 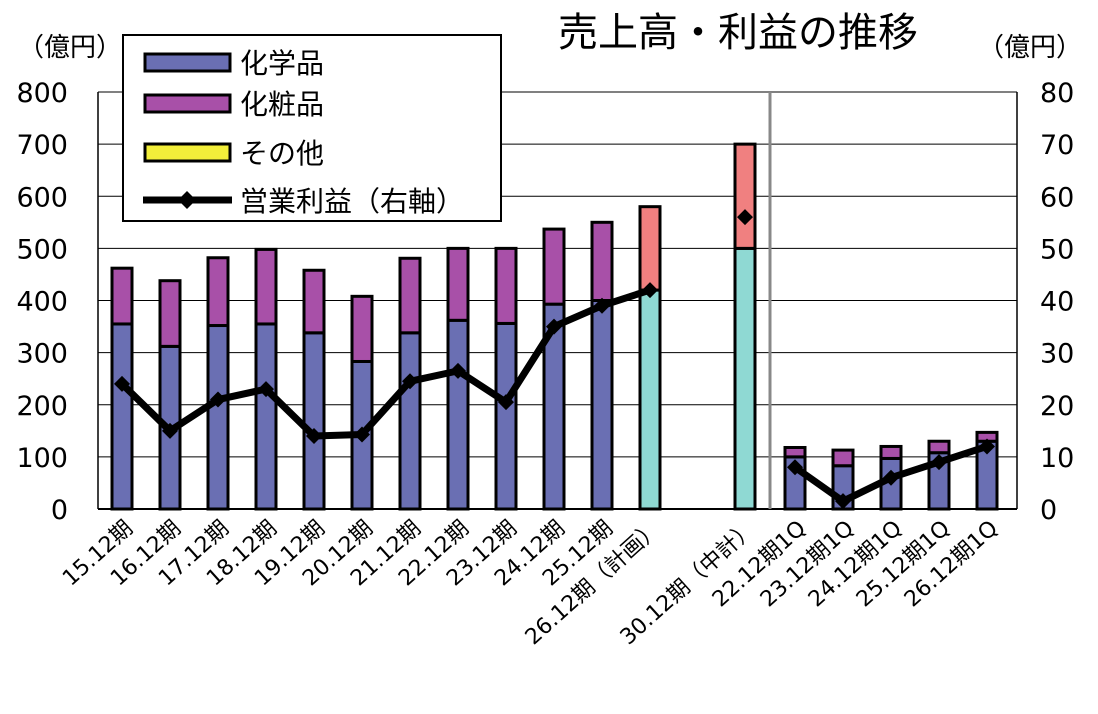 What do you see at coordinates (1057, 406) in the screenshot?
I see `right-tick-label: 20` at bounding box center [1057, 406].